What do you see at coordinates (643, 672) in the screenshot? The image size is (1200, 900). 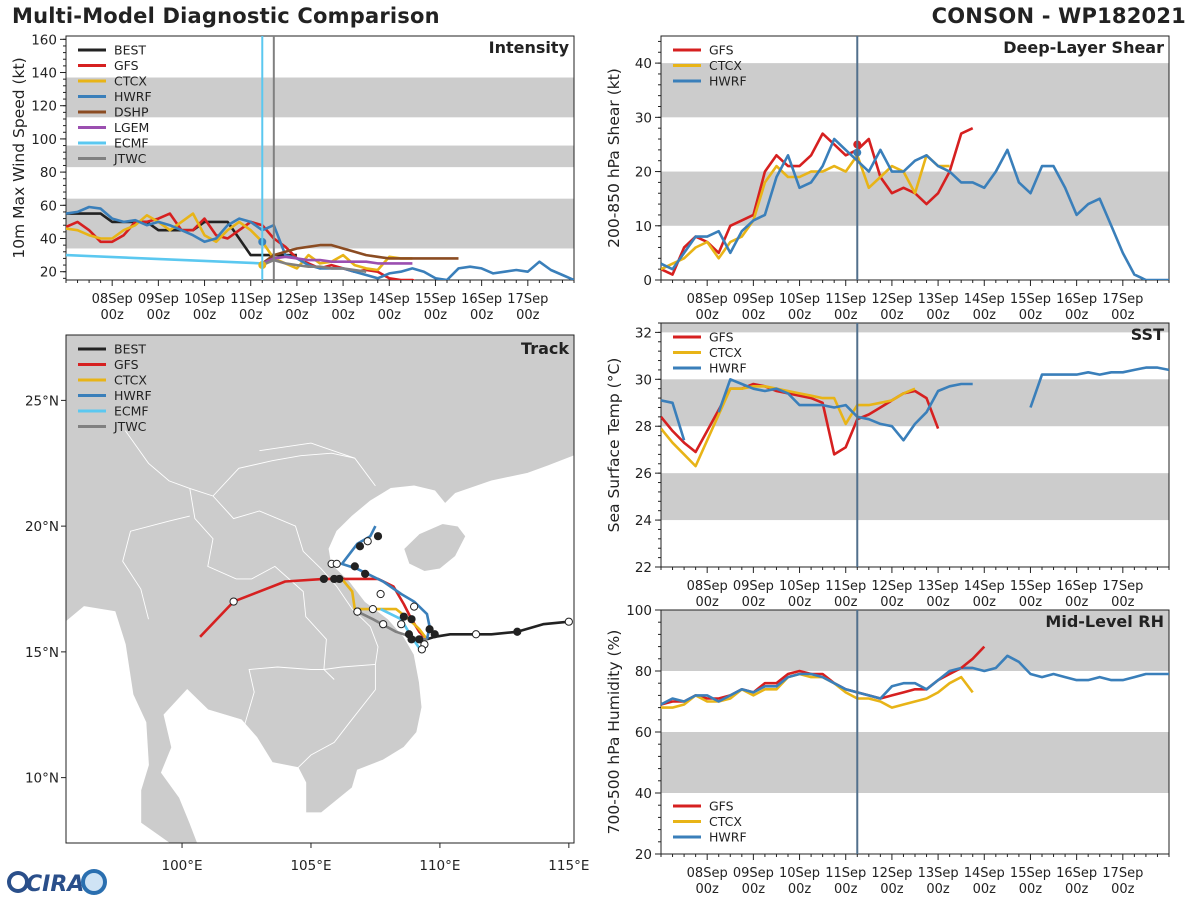 I see `rh-y-tick-label: 80` at bounding box center [643, 672].